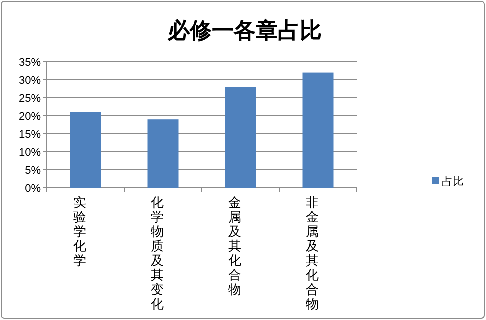  What do you see at coordinates (79, 231) in the screenshot?
I see `x-tick-label: 实验学化学` at bounding box center [79, 231].